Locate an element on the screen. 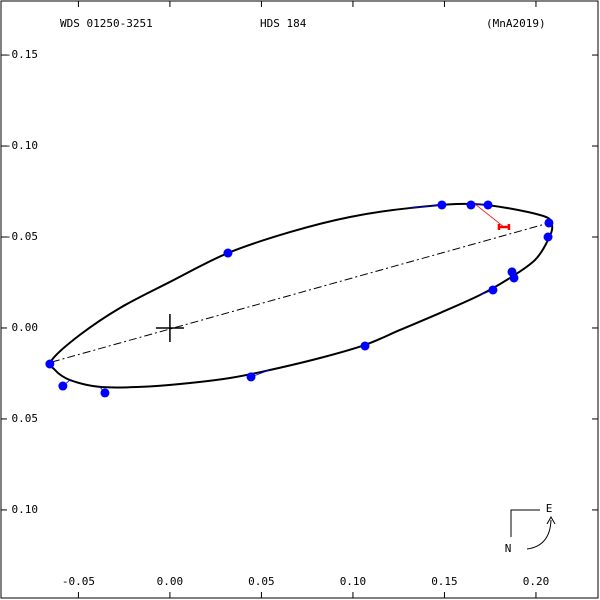 The width and height of the screenshot is (600, 600). compass-arrow is located at coordinates (539, 534).